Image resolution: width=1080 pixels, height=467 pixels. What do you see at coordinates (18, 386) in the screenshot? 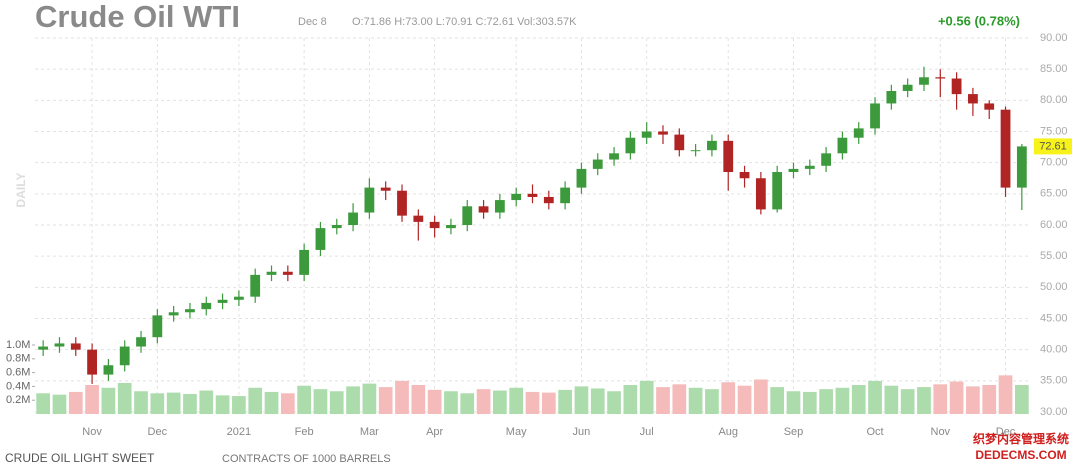
I see `y2-tick-label: 0.4M` at bounding box center [18, 386].